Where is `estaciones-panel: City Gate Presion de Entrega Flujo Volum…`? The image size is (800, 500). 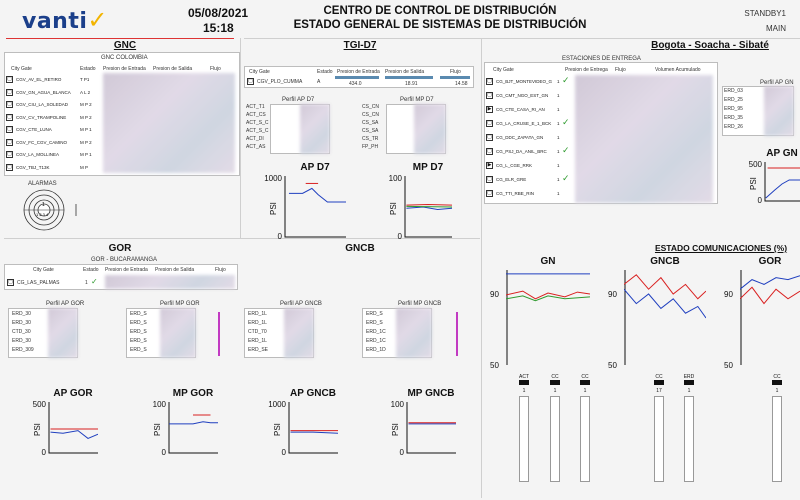
estaciones-panel: City Gate Presion de Entrega Flujo Volum… is located at coordinates (601, 133).